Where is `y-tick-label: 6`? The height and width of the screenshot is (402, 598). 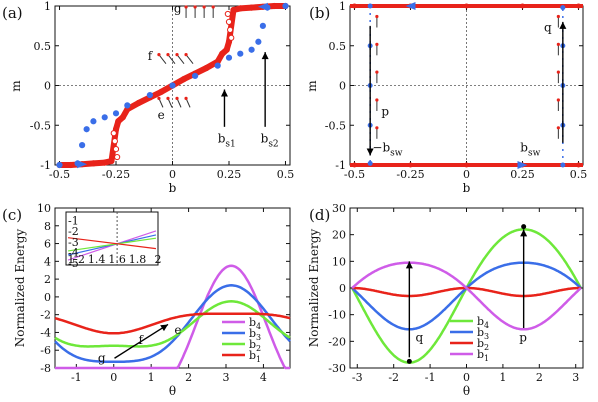
y-tick-label: 6 is located at coordinates (47, 244).